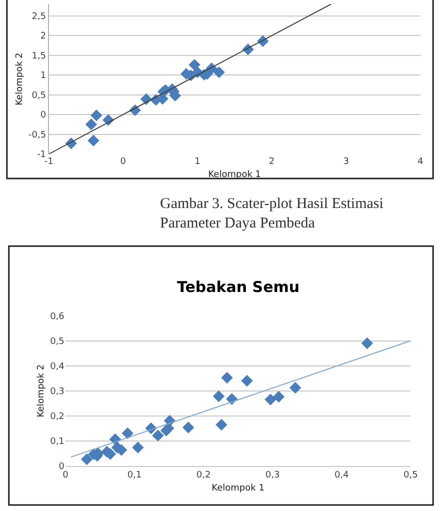 The height and width of the screenshot is (511, 443). What do you see at coordinates (342, 475) in the screenshot?
I see `x-tick-label: 0,4` at bounding box center [342, 475].